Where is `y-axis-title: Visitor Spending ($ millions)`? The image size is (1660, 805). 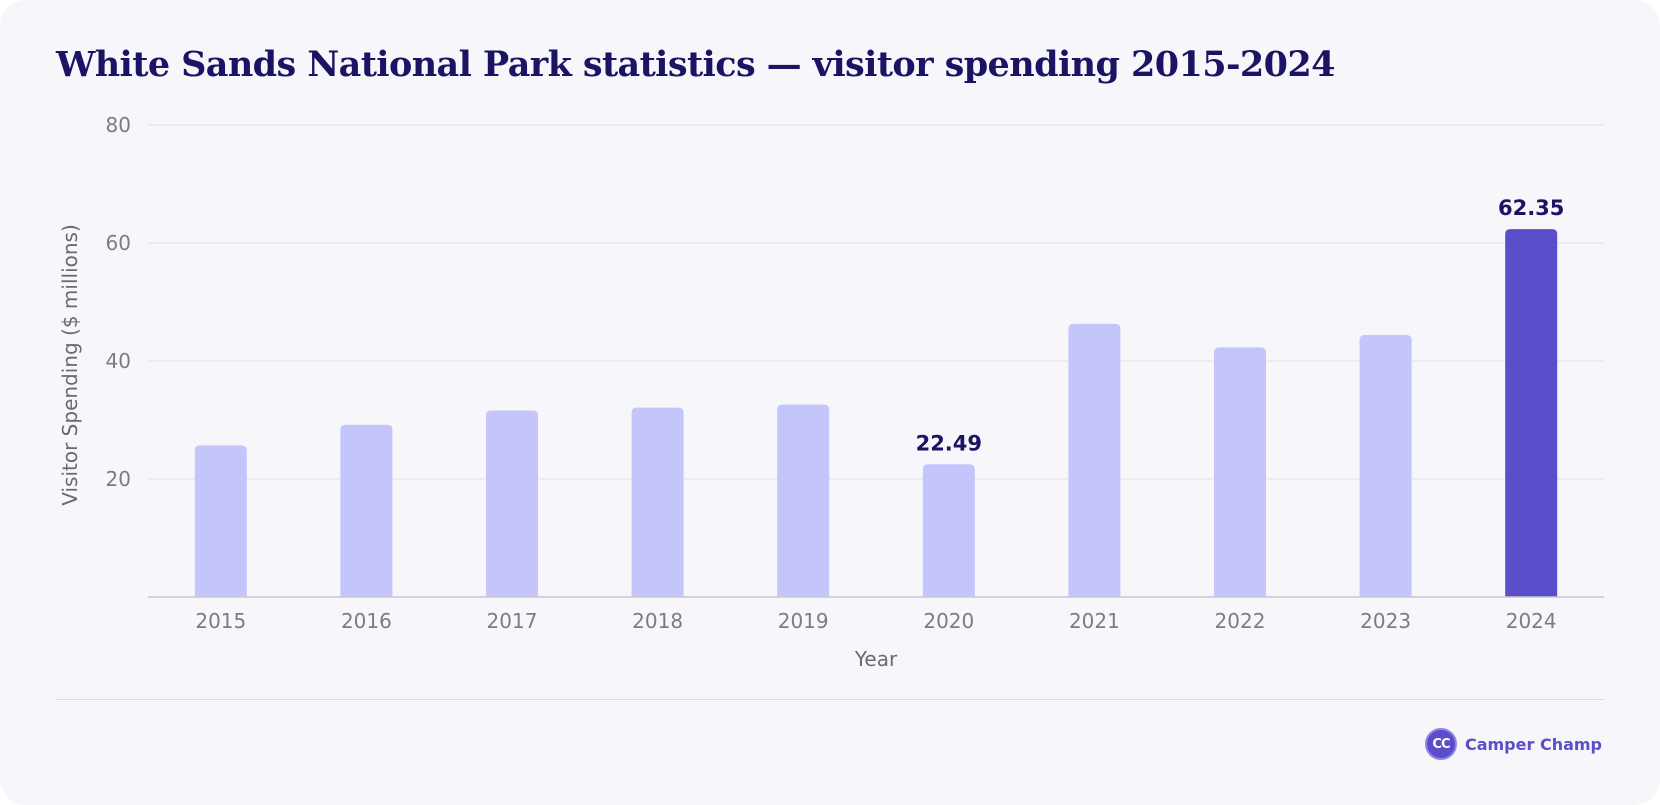 y-axis-title: Visitor Spending ($ millions) is located at coordinates (70, 365).